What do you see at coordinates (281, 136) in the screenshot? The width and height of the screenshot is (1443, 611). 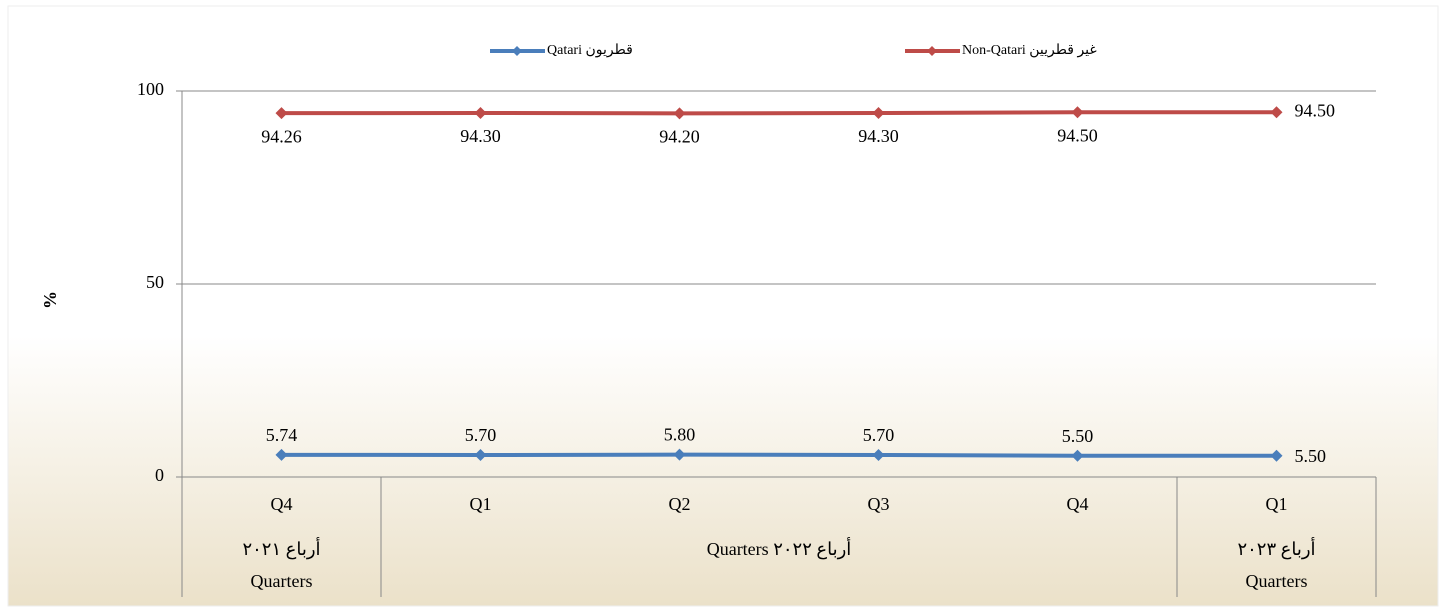 I see `data-label: 94.26` at bounding box center [281, 136].